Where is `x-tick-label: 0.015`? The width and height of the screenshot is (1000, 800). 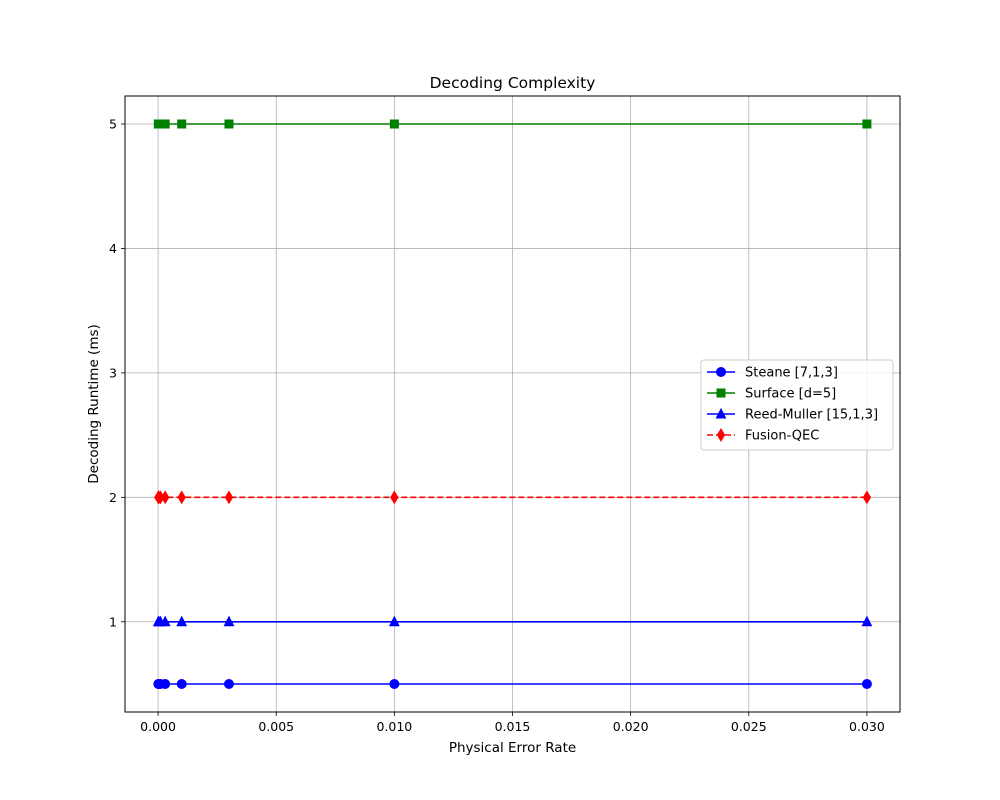
x-tick-label: 0.015 is located at coordinates (513, 726).